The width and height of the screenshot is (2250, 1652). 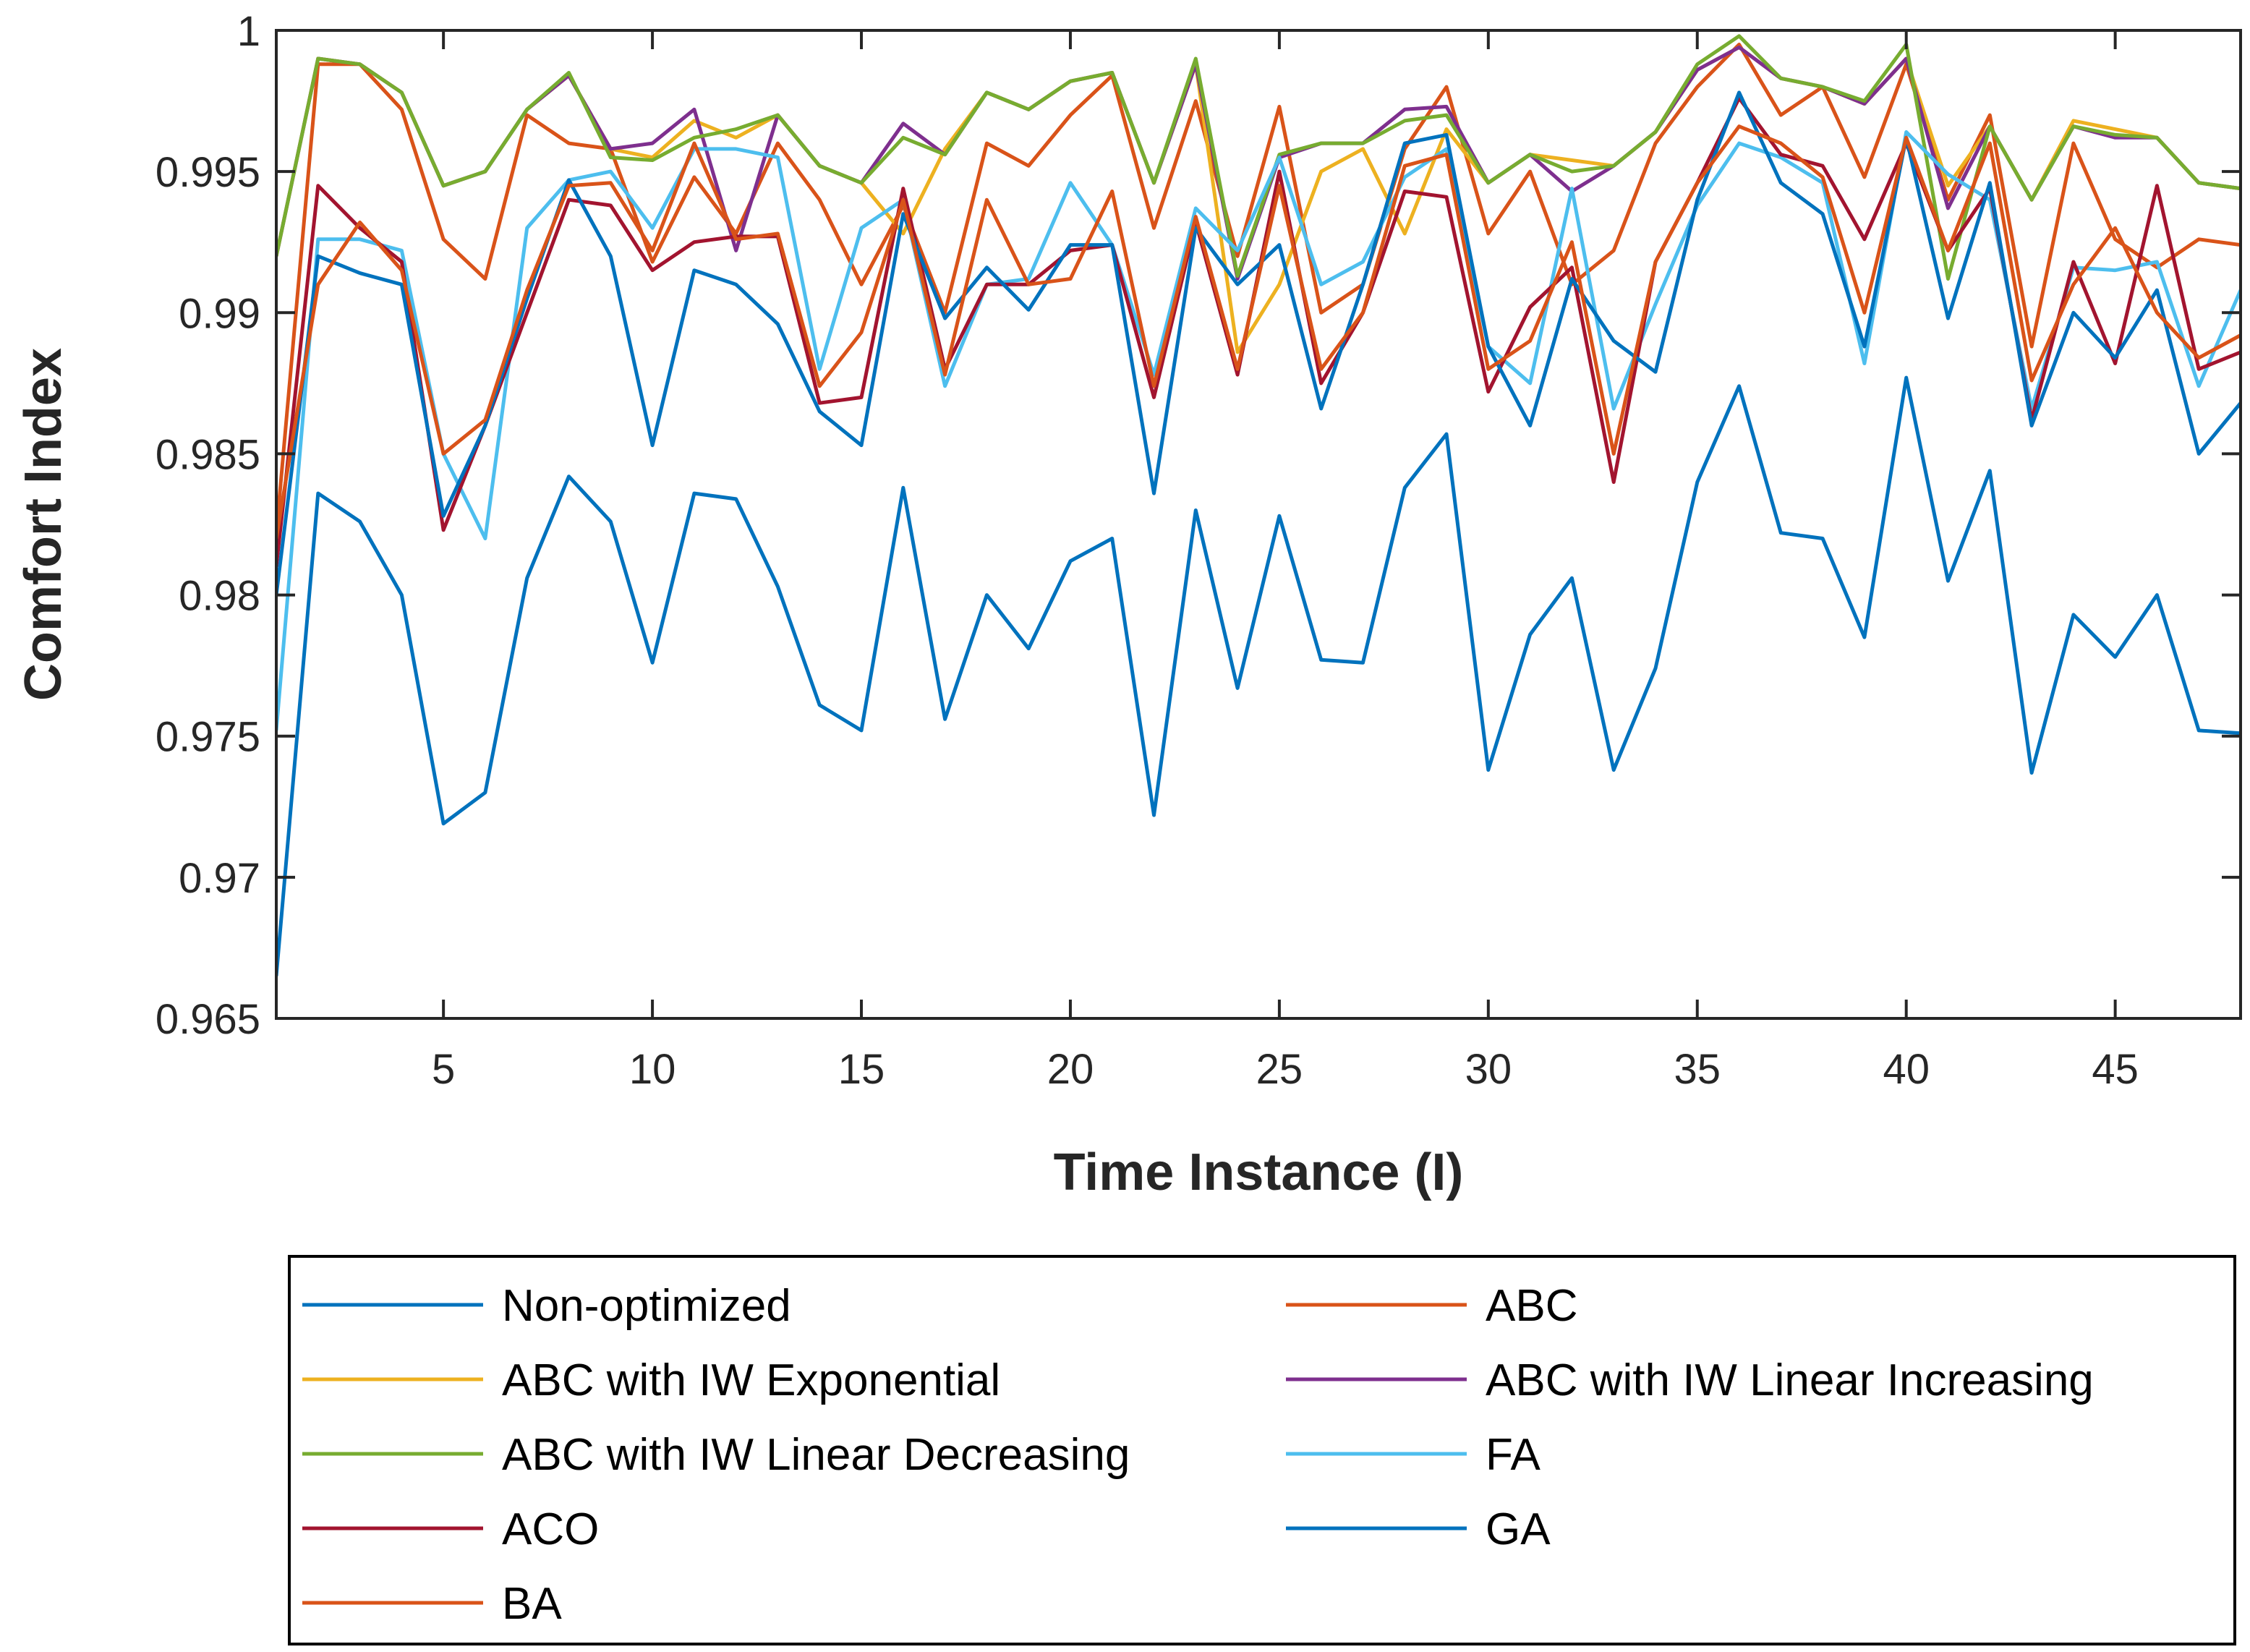 I want to click on legend-label: ACO, so click(x=550, y=1529).